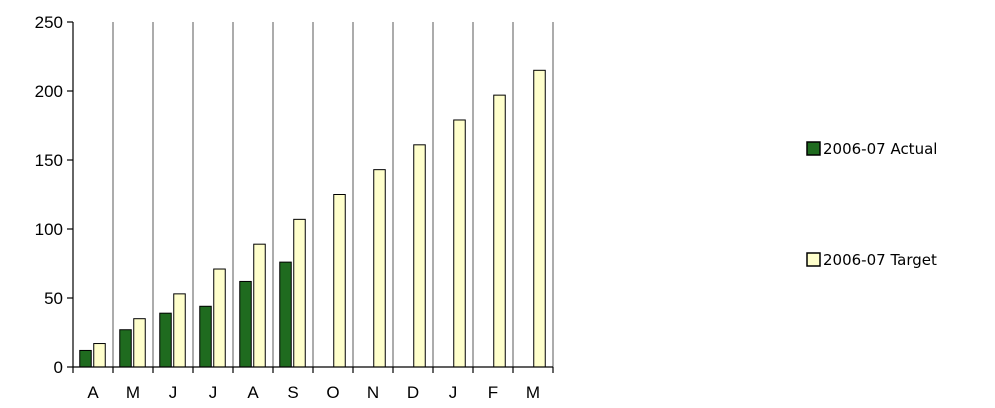 This screenshot has height=408, width=995. Describe the element at coordinates (533, 392) in the screenshot. I see `x-tick-label-11: M` at that location.